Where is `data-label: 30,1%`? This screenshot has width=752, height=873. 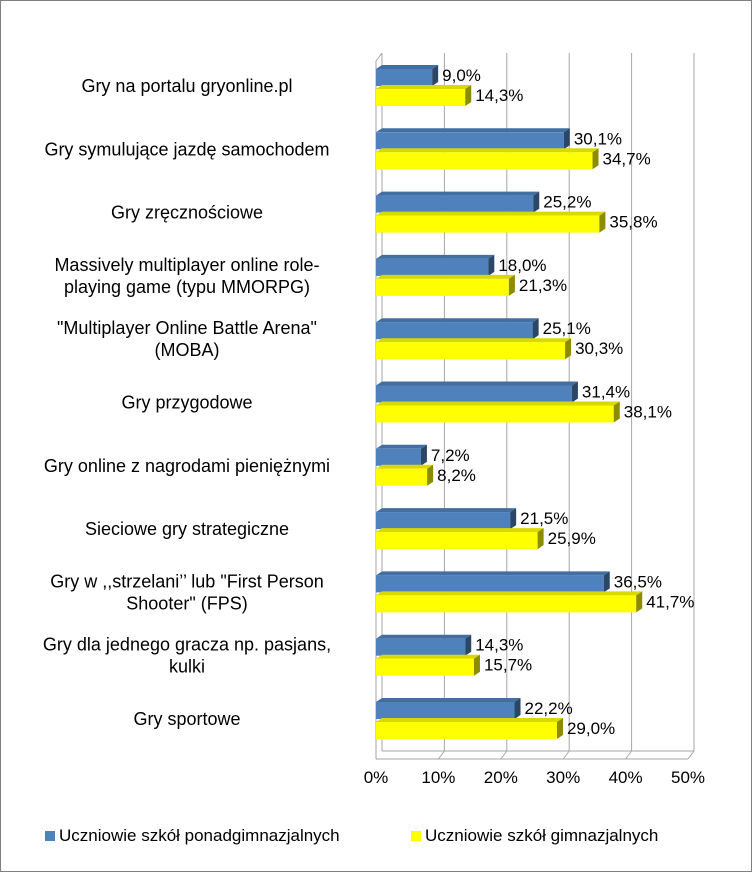 data-label: 30,1% is located at coordinates (598, 138).